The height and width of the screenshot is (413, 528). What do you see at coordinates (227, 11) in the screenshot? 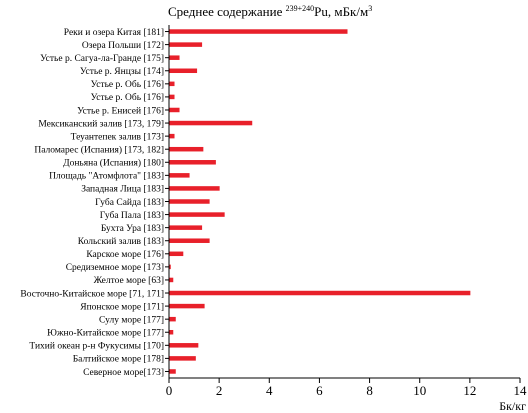
I see `chart-title-prefix: Среднее содержание` at bounding box center [227, 11].